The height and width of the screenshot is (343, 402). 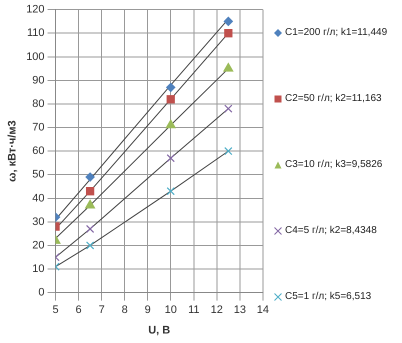 What do you see at coordinates (336, 32) in the screenshot?
I see `legend-label: C1=200 г/л; k1=11,449` at bounding box center [336, 32].